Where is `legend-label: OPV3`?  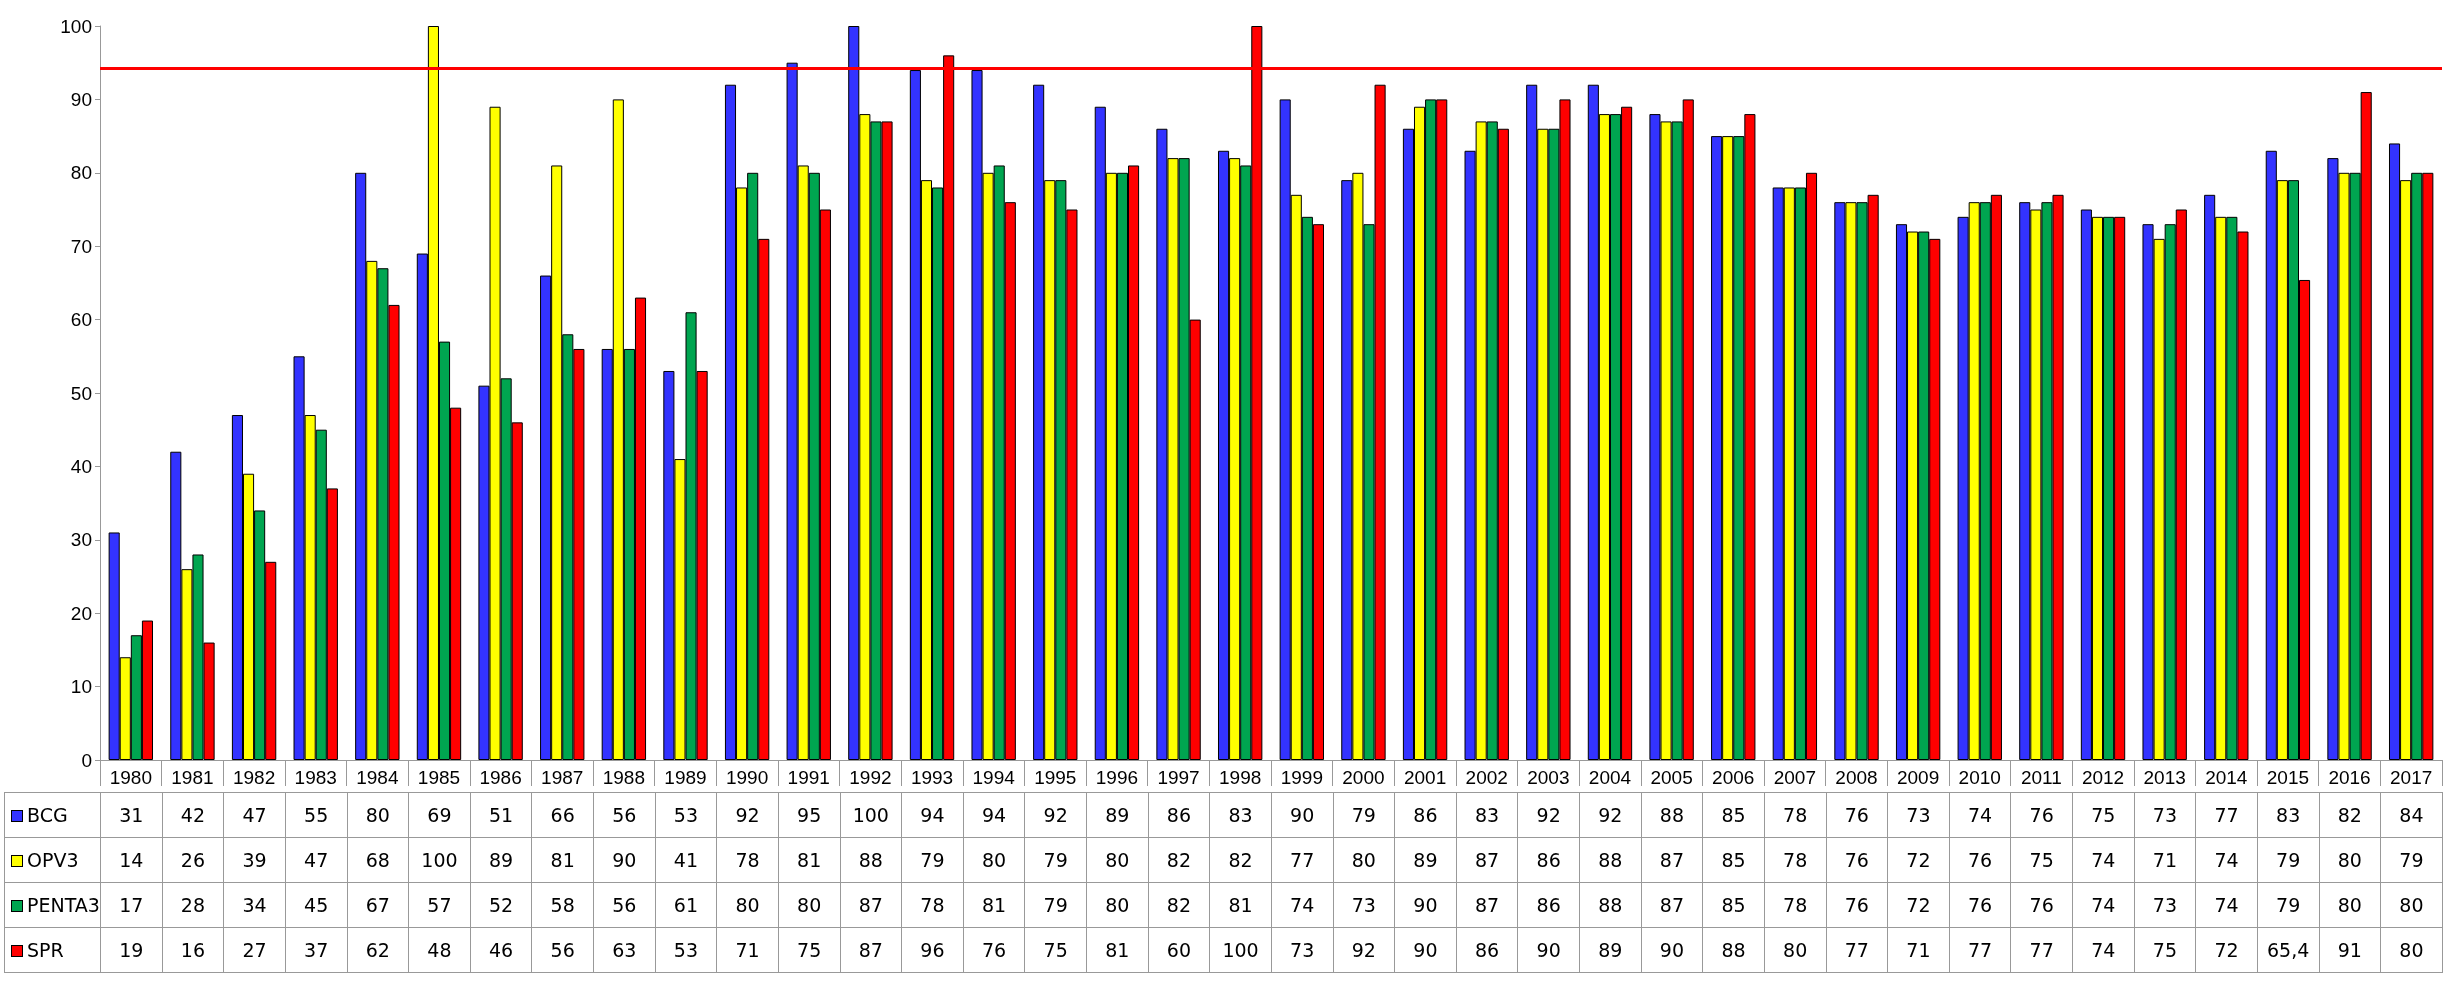
legend-label: OPV3 is located at coordinates (52, 860).